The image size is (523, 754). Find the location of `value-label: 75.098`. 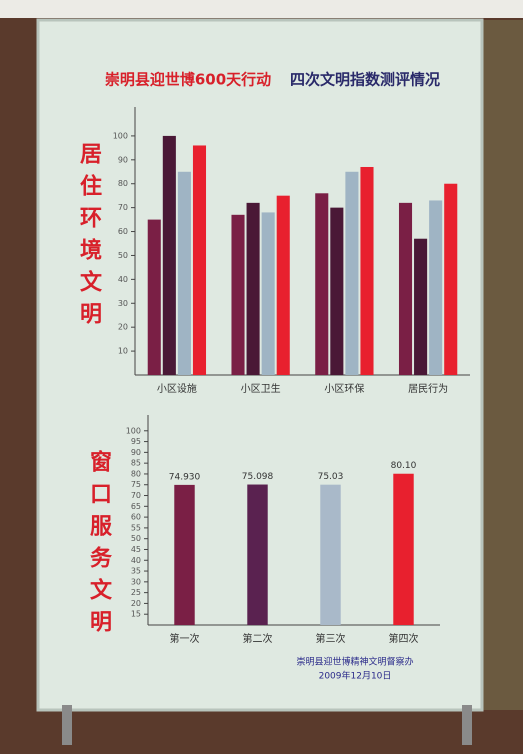

value-label: 75.098 is located at coordinates (258, 477).